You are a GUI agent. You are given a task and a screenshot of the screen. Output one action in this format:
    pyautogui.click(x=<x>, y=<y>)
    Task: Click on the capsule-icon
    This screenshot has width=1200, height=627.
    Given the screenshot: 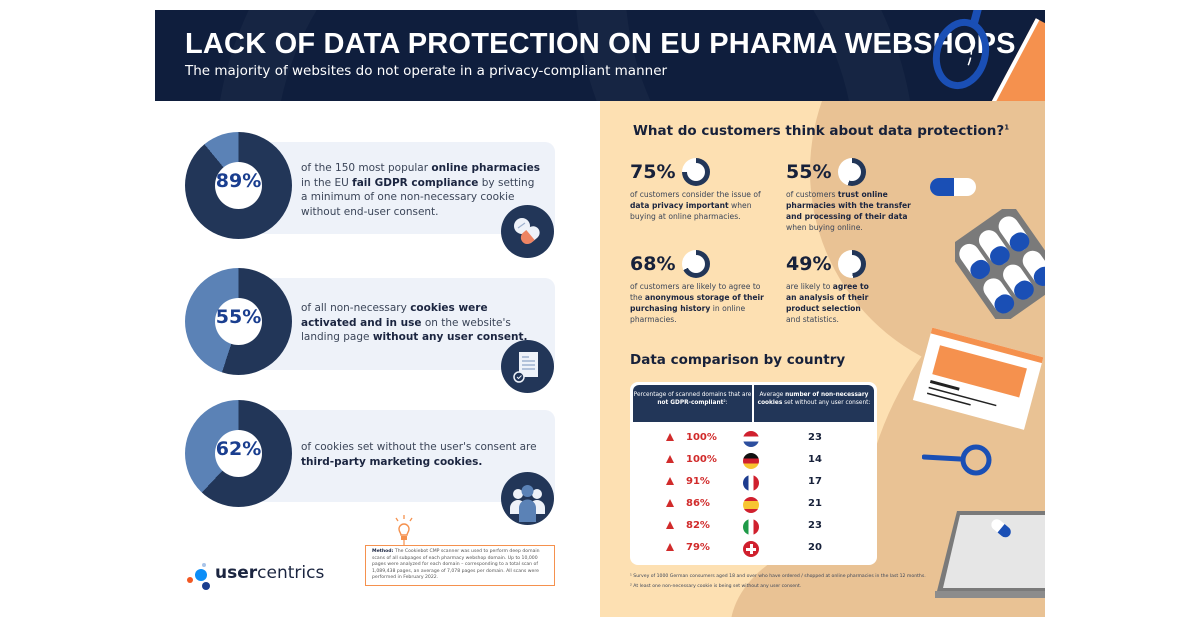 What is the action you would take?
    pyautogui.click(x=953, y=187)
    